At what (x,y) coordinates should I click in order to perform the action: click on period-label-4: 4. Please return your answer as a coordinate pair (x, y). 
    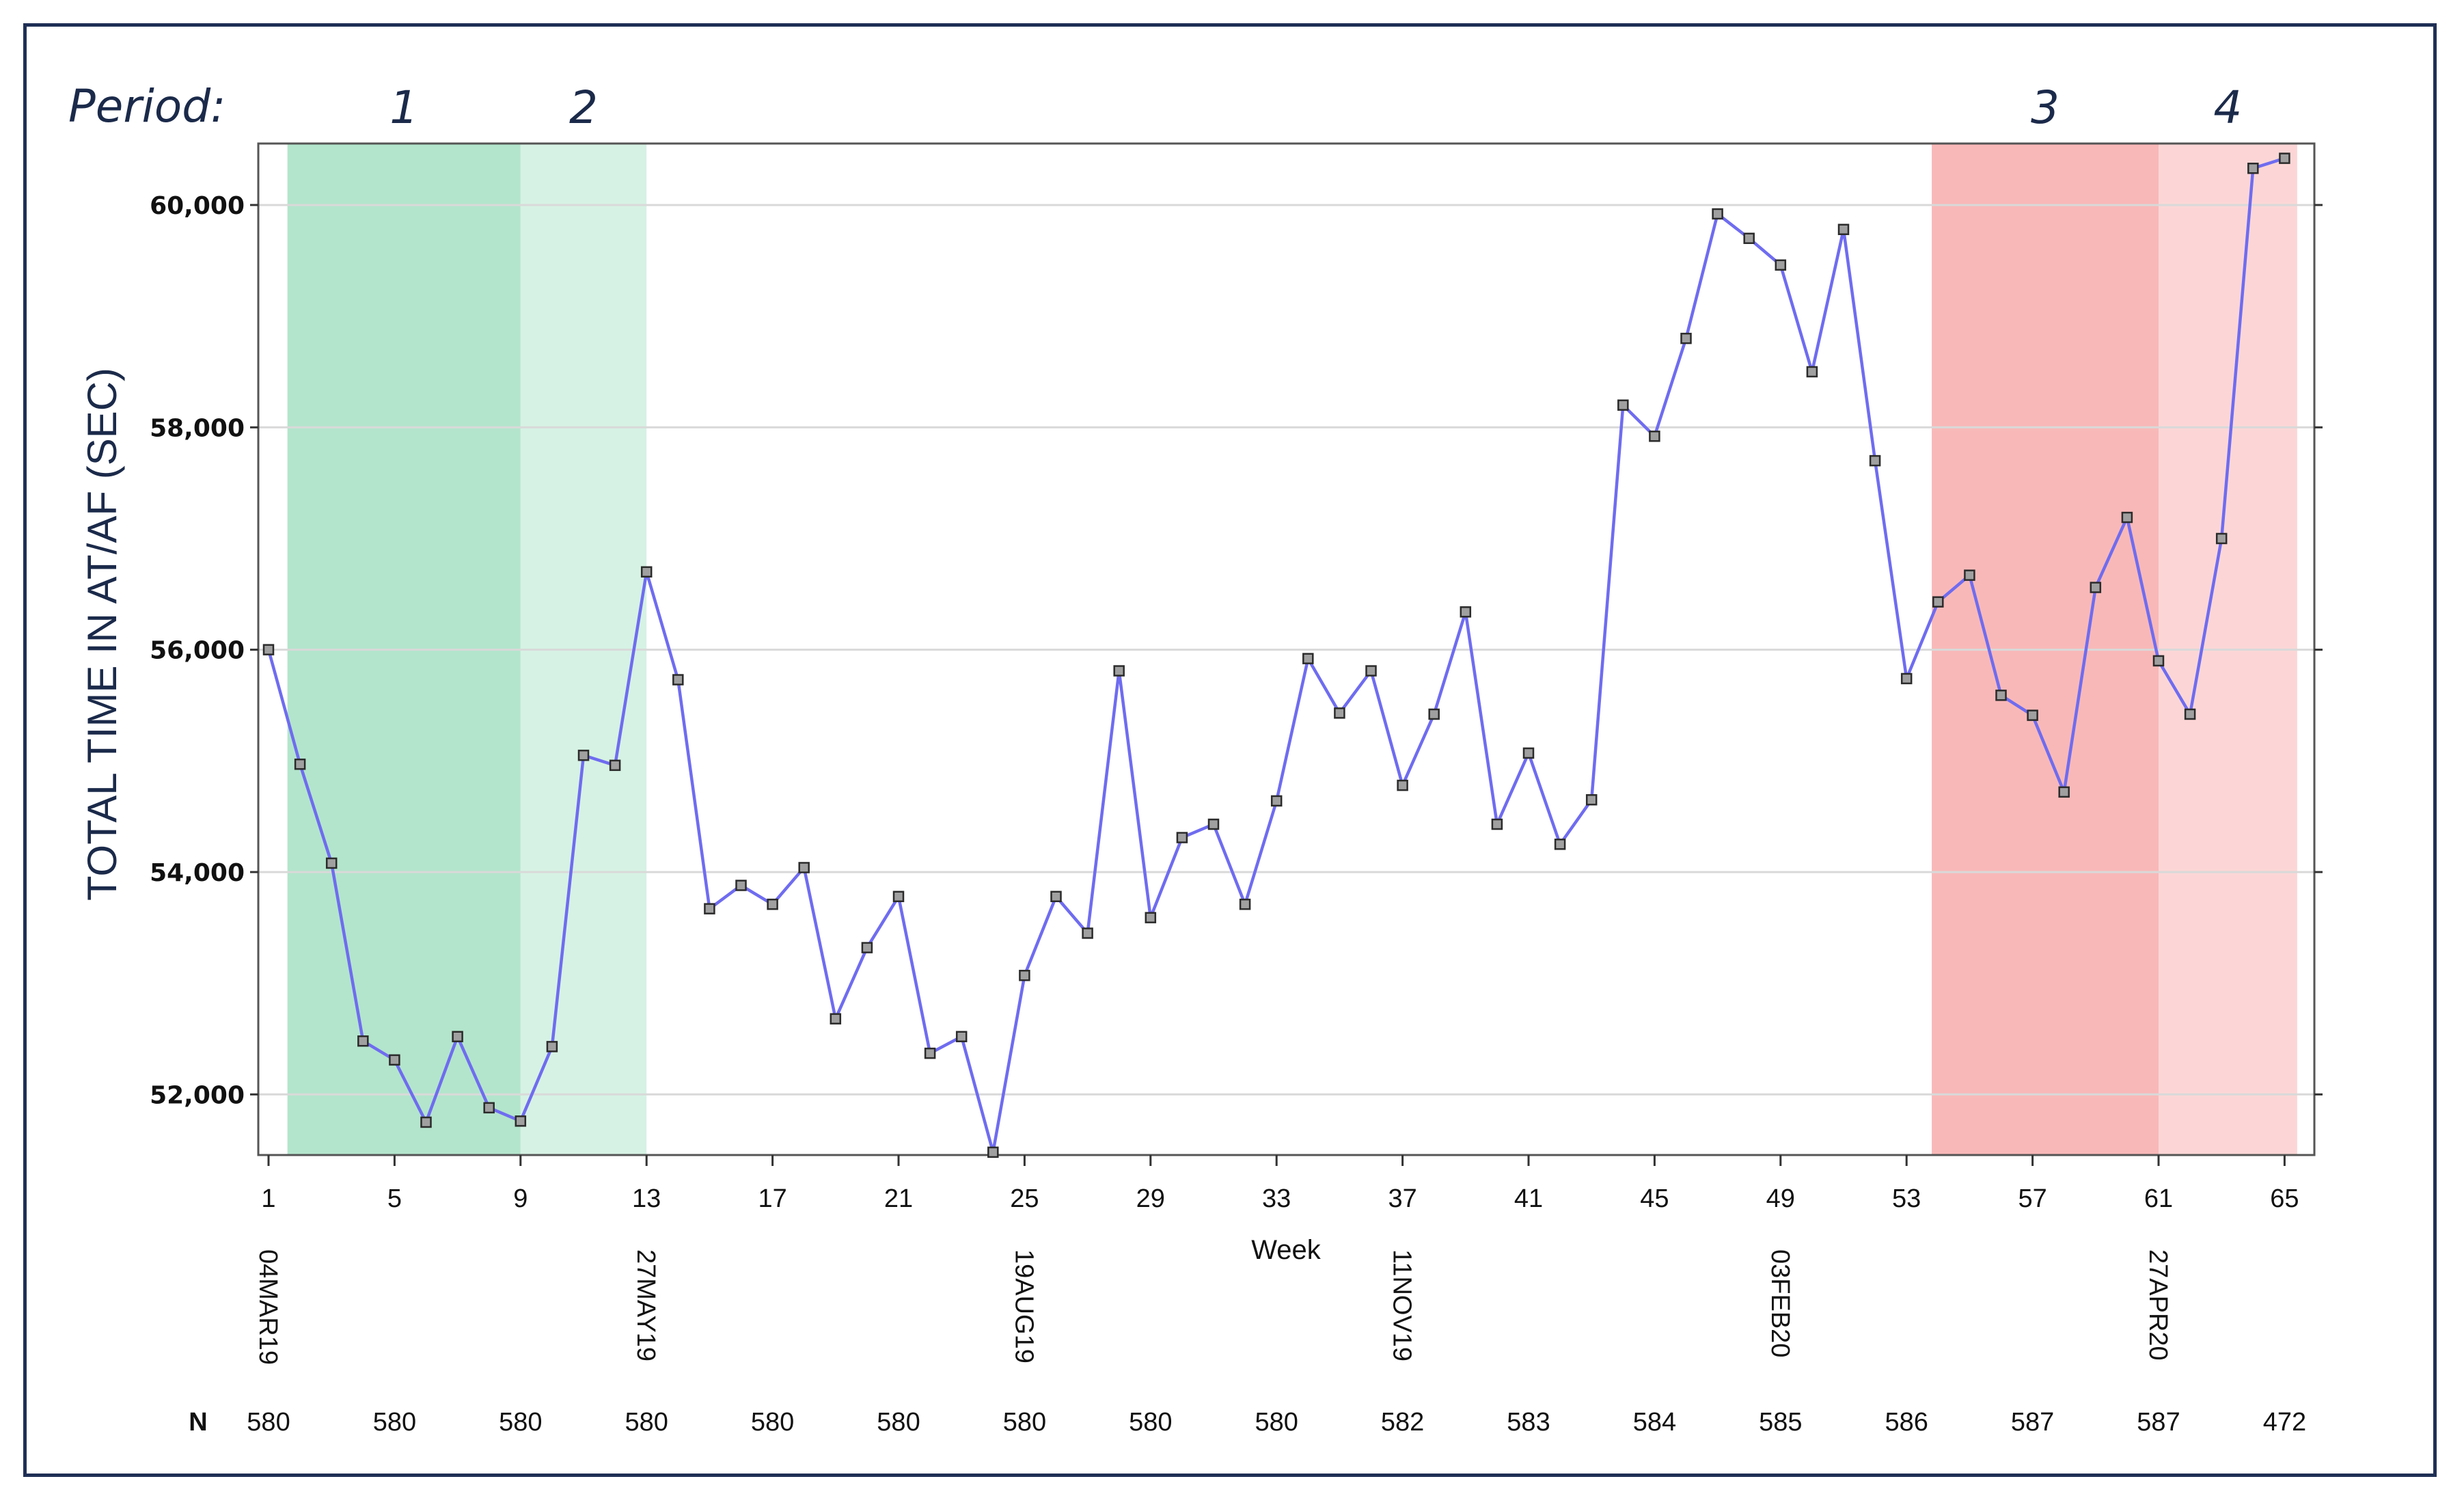
    Looking at the image, I should click on (2227, 107).